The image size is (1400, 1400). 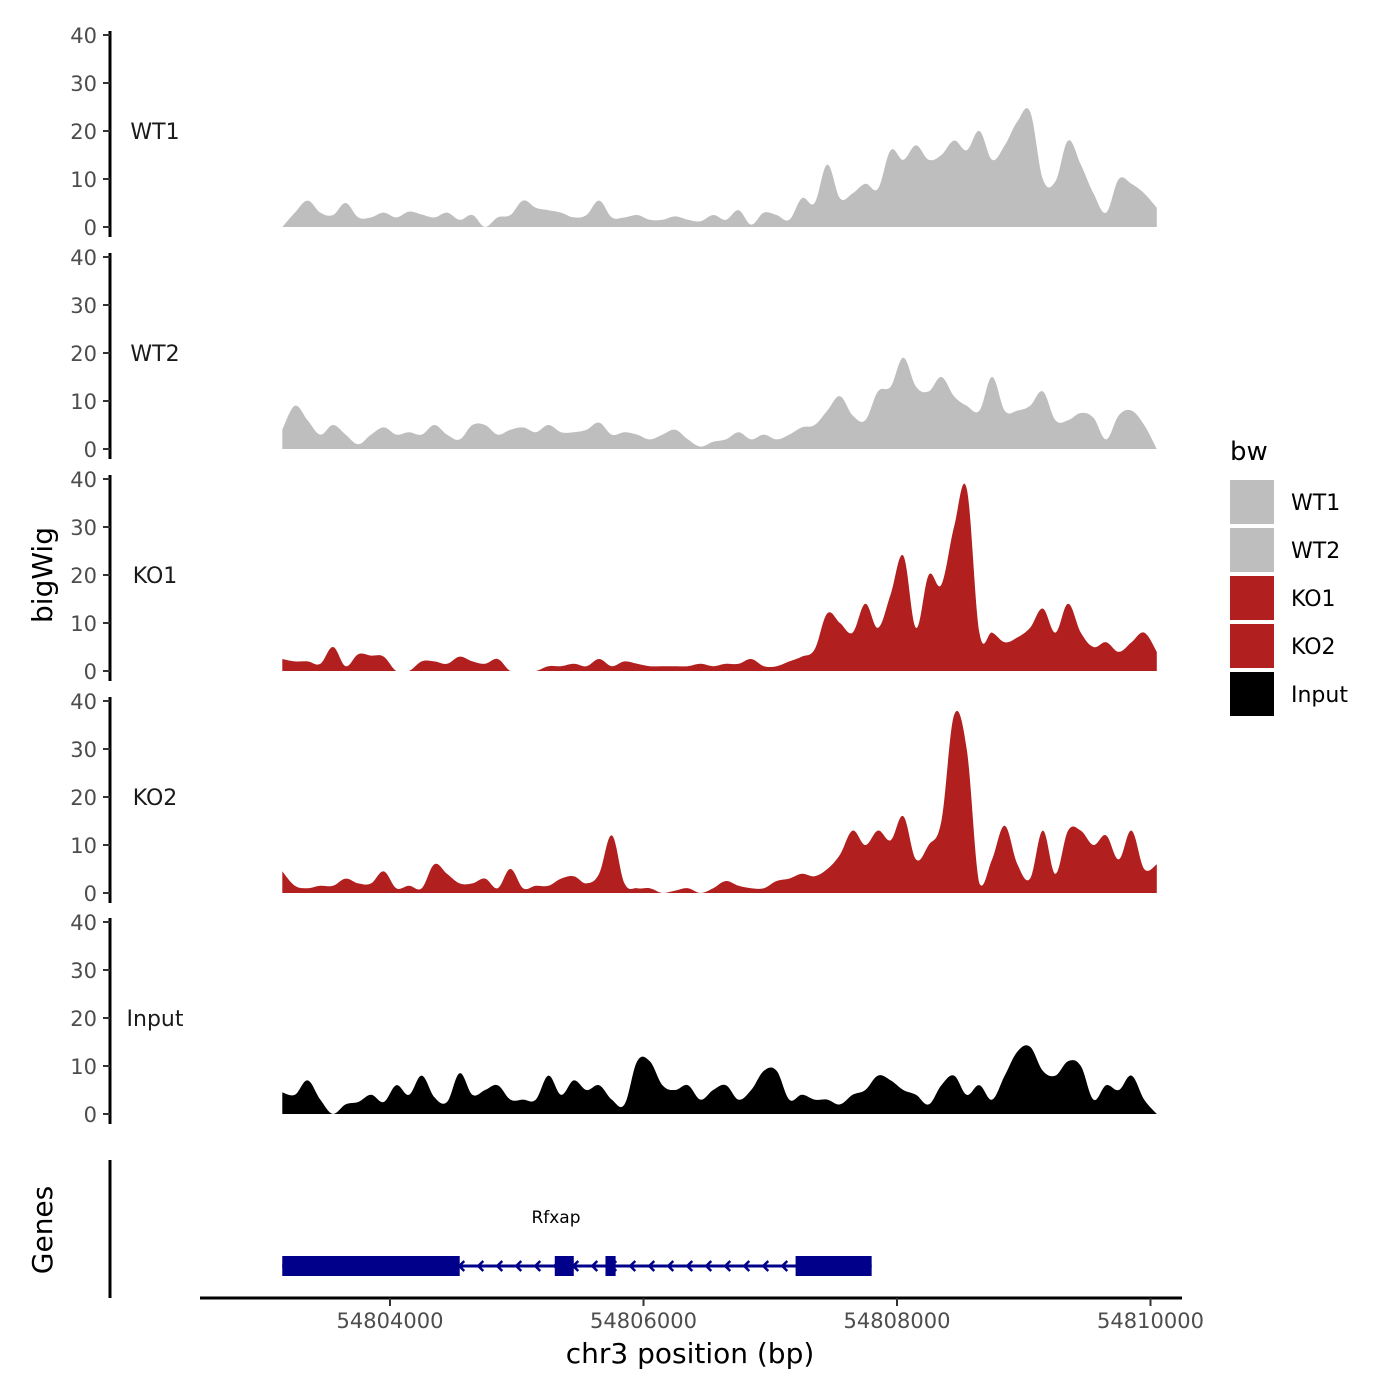 I want to click on legend-key-ko1, so click(x=1252, y=598).